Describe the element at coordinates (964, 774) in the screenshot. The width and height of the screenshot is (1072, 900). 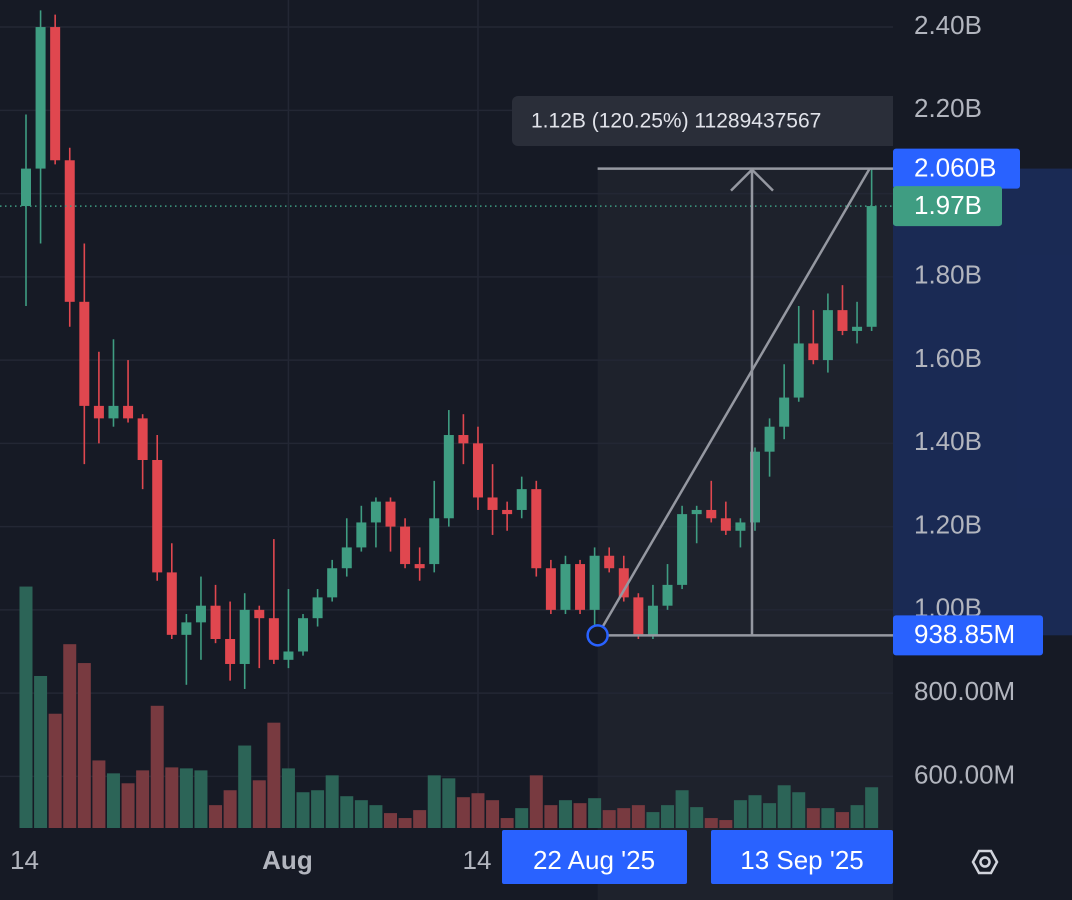
I see `y-tick-label: 600.00M` at that location.